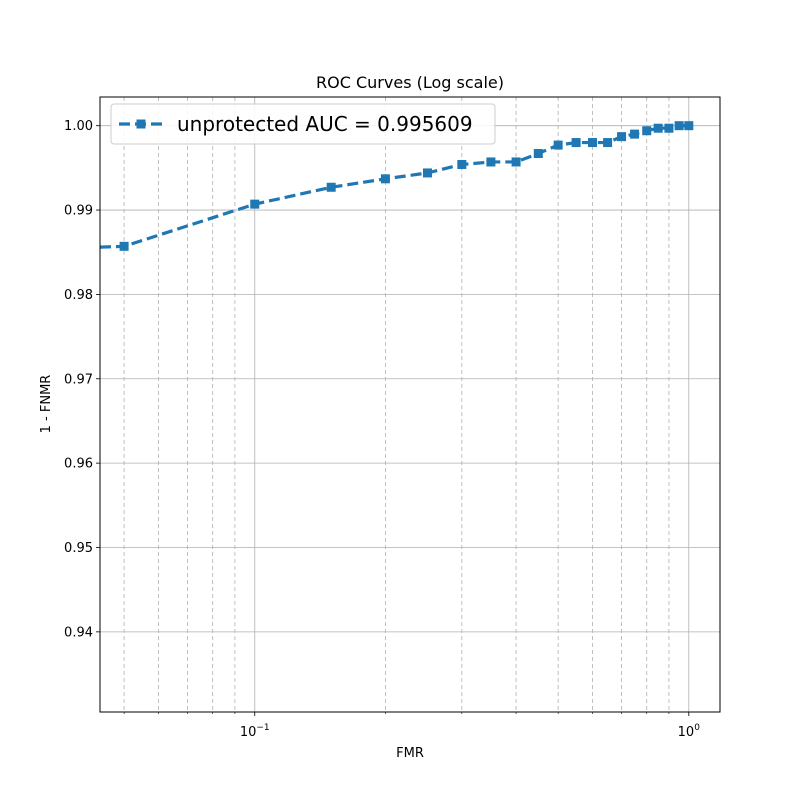 The width and height of the screenshot is (800, 805). I want to click on y-tick-label: 0.97, so click(78, 379).